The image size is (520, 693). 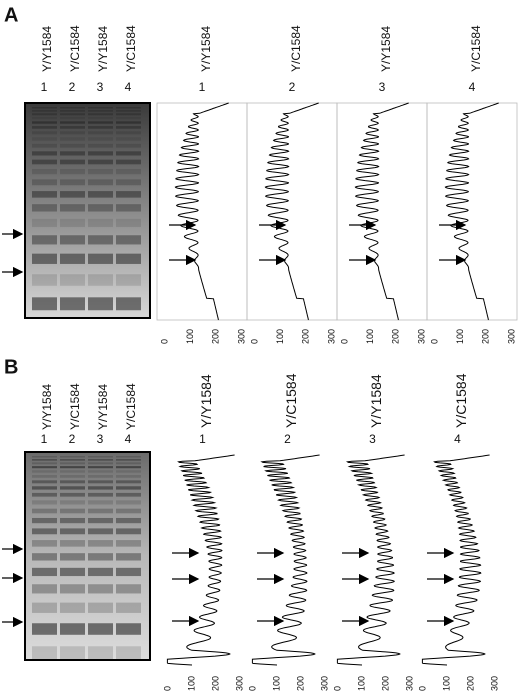 What do you see at coordinates (103, 407) in the screenshot?
I see `lane-label: Y/Y1584` at bounding box center [103, 407].